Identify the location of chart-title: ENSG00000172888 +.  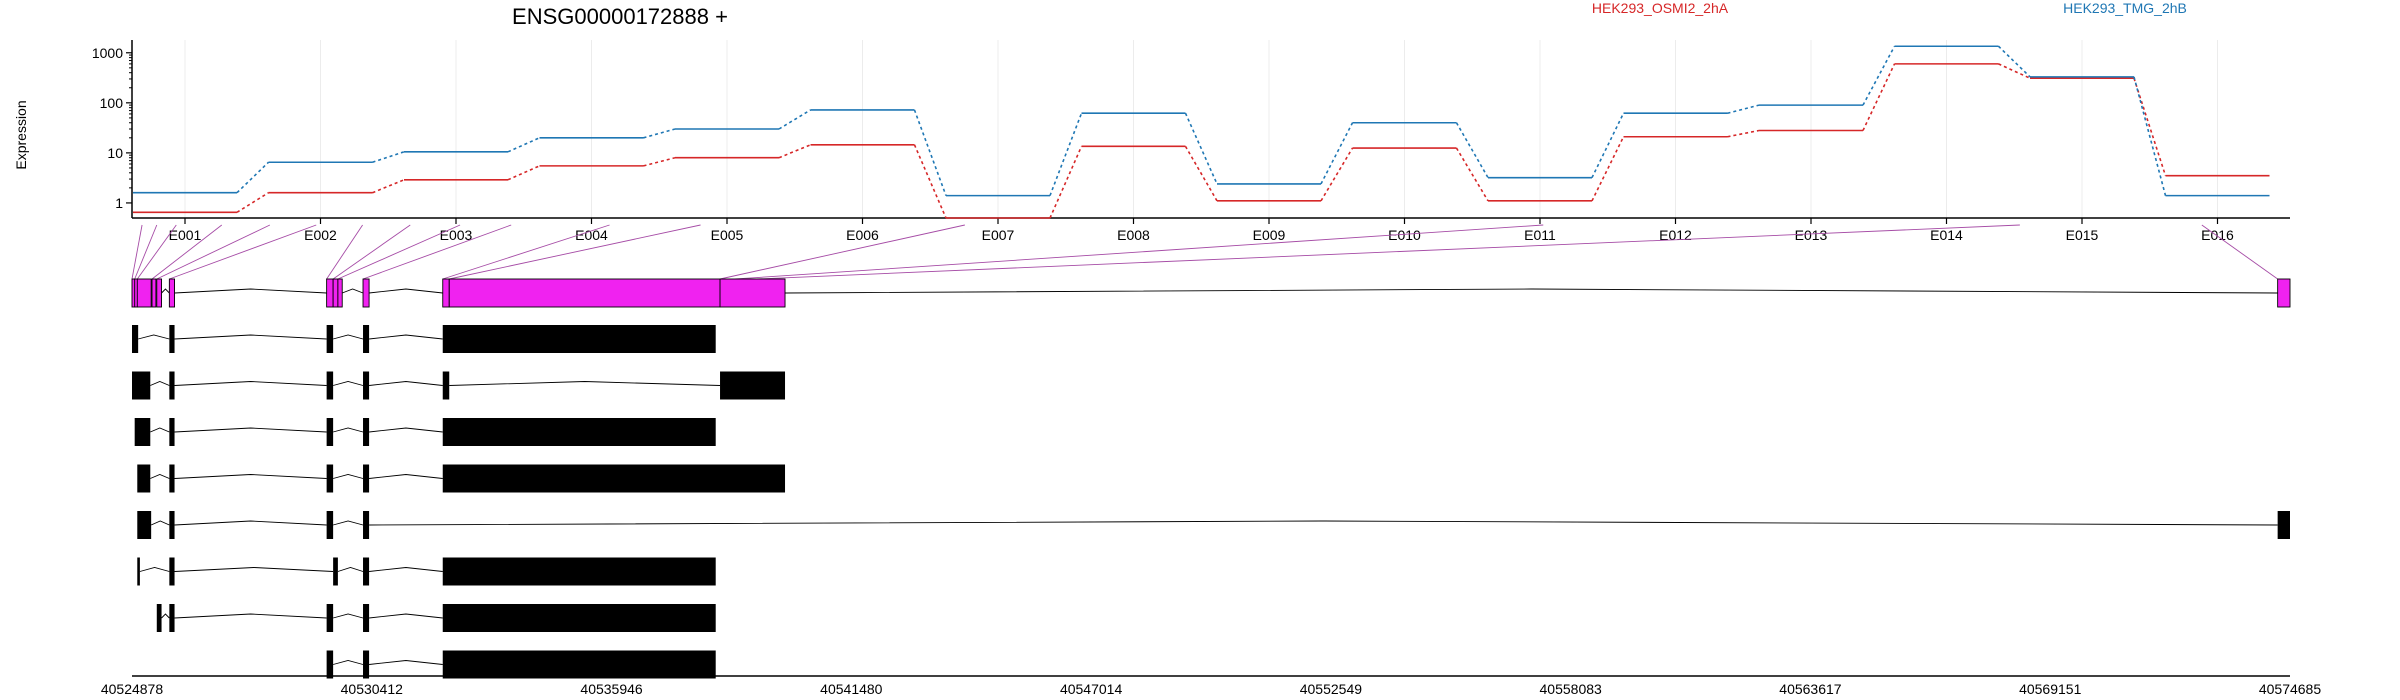
(620, 16).